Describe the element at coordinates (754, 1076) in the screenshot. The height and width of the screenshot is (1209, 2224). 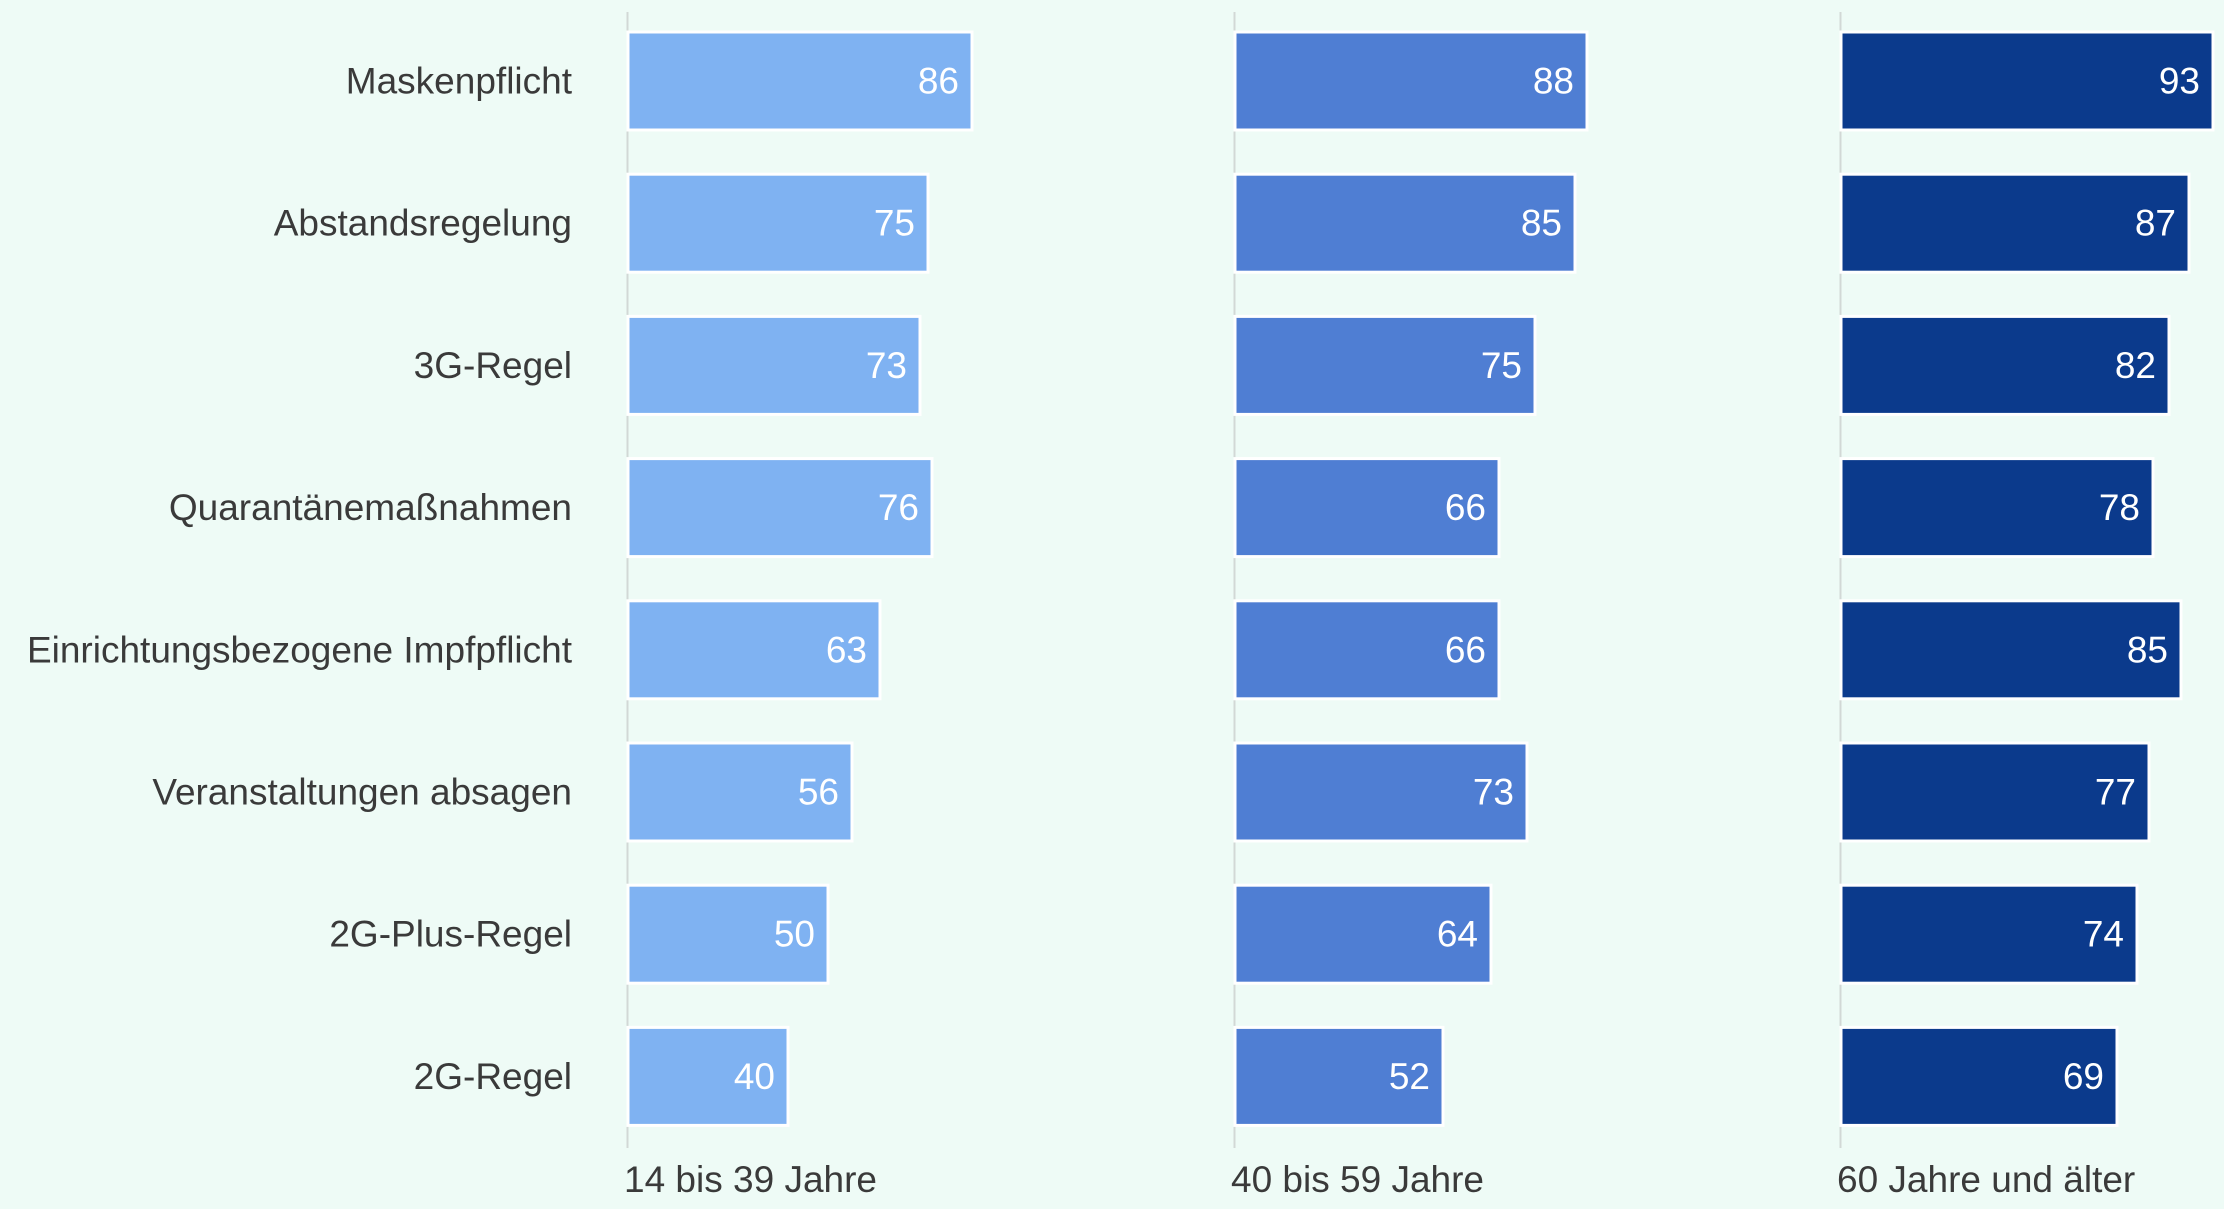
I see `data-label: 40` at that location.